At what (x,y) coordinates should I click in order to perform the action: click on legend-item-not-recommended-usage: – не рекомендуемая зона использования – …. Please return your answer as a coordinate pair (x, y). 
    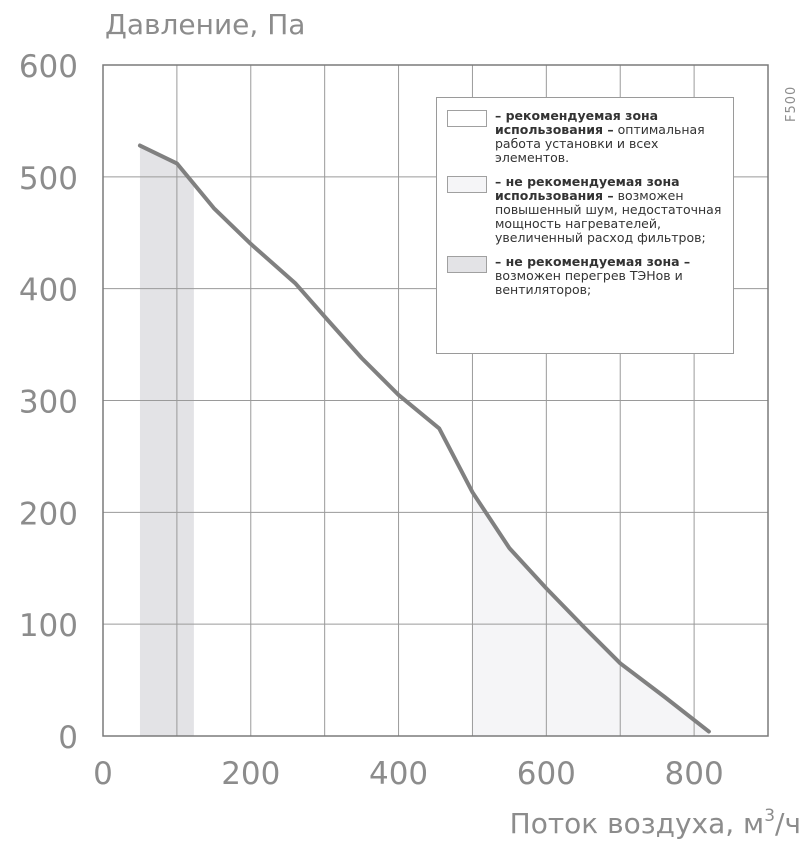
    Looking at the image, I should click on (588, 210).